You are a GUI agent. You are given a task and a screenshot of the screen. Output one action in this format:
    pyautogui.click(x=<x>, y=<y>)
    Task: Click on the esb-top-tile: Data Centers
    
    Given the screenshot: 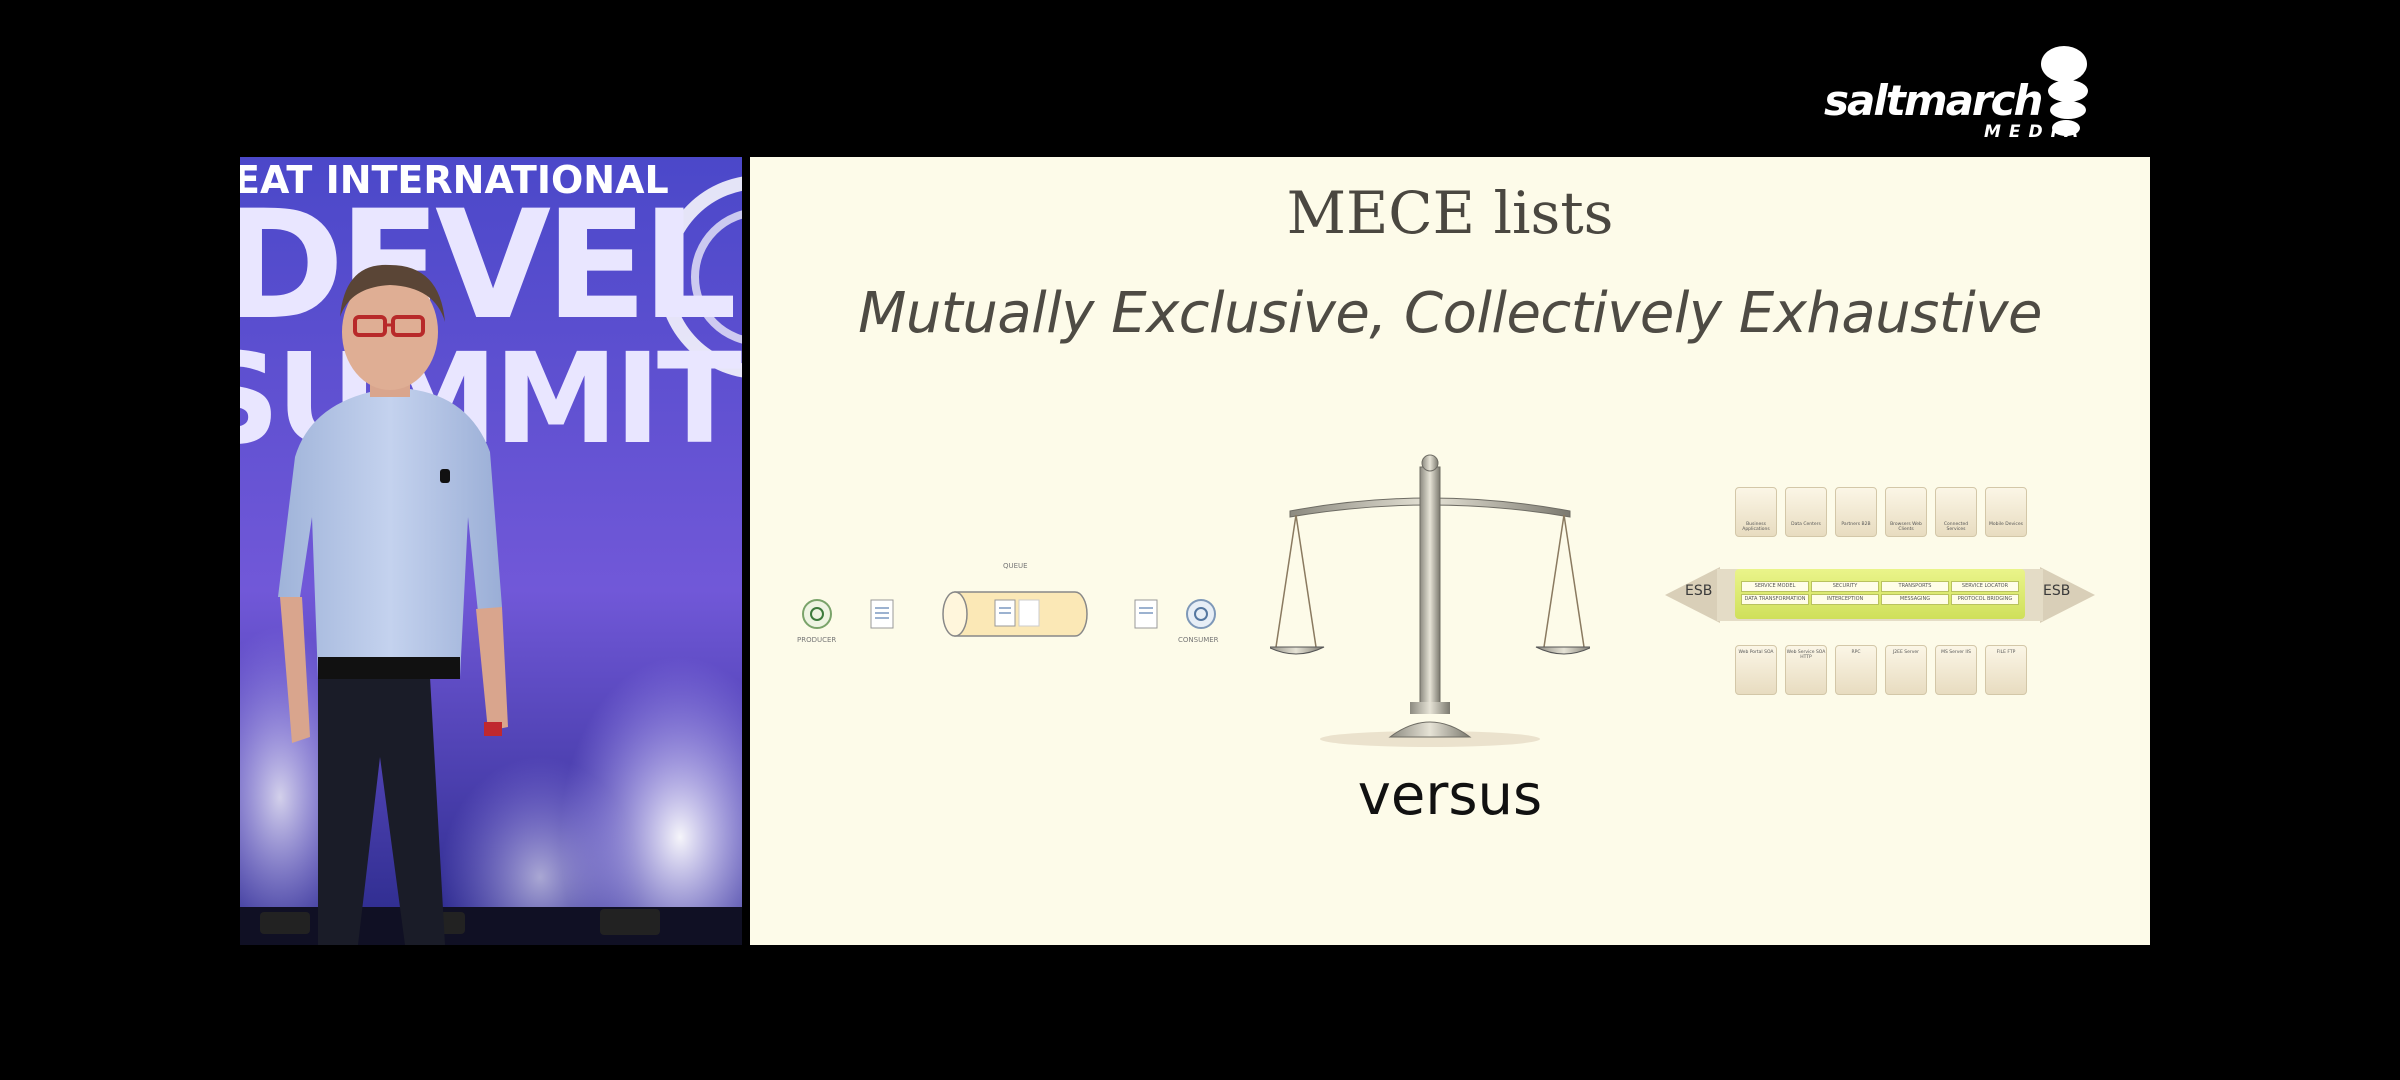 What is the action you would take?
    pyautogui.click(x=1806, y=512)
    